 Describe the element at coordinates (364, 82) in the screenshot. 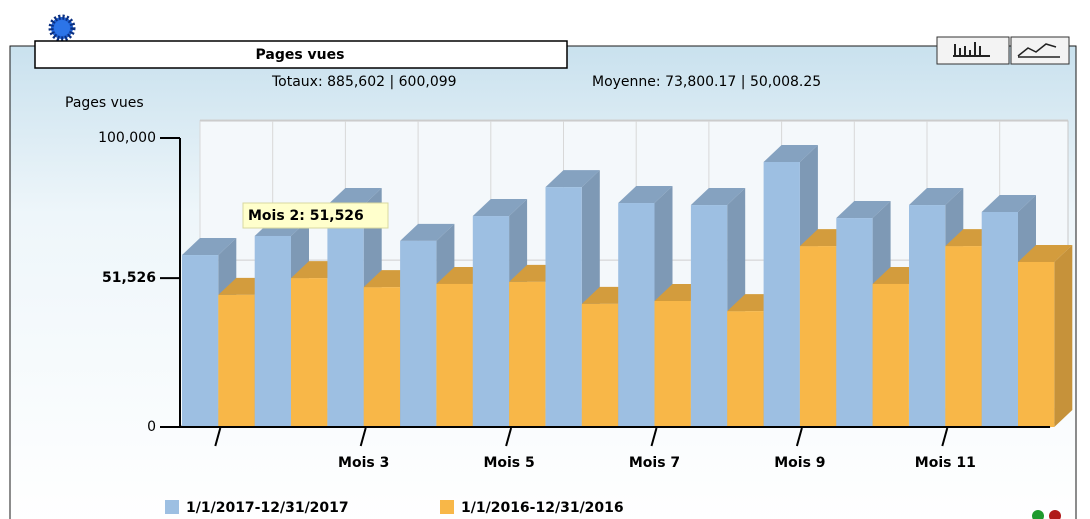

I see `totals: Totaux: 885,602 | 600,099` at that location.